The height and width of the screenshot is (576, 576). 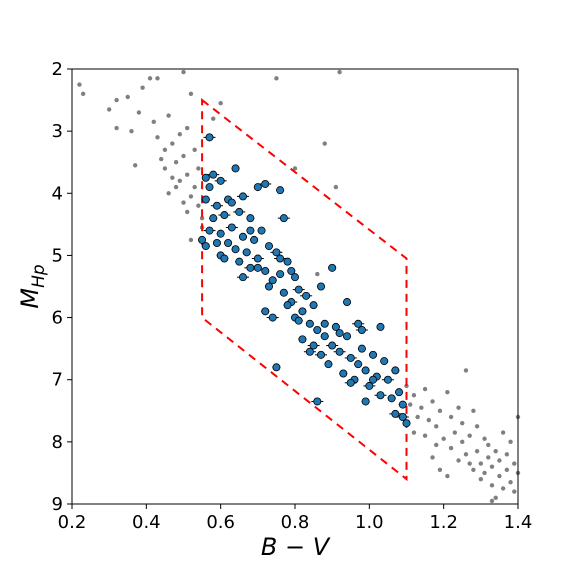 I want to click on y-tick-label: 6, so click(x=57, y=318).